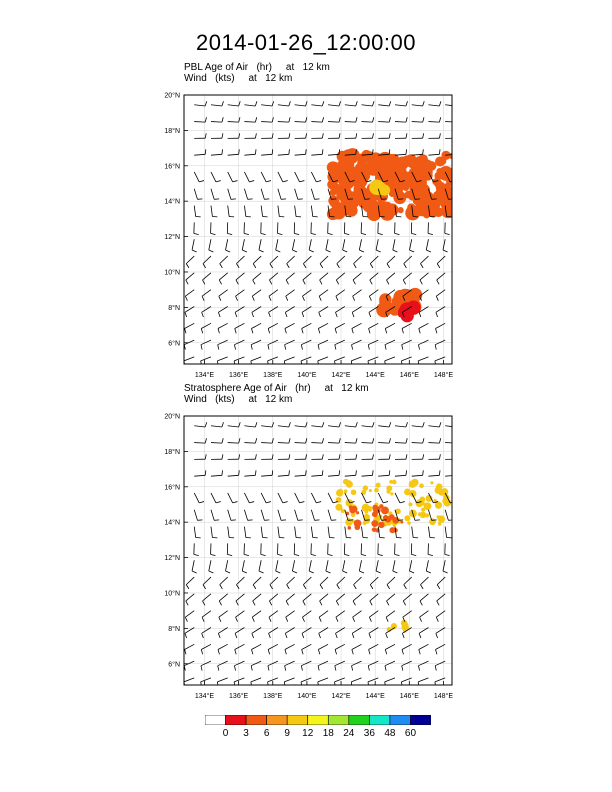 This screenshot has width=612, height=792. What do you see at coordinates (308, 733) in the screenshot?
I see `colorbar-label: 12` at bounding box center [308, 733].